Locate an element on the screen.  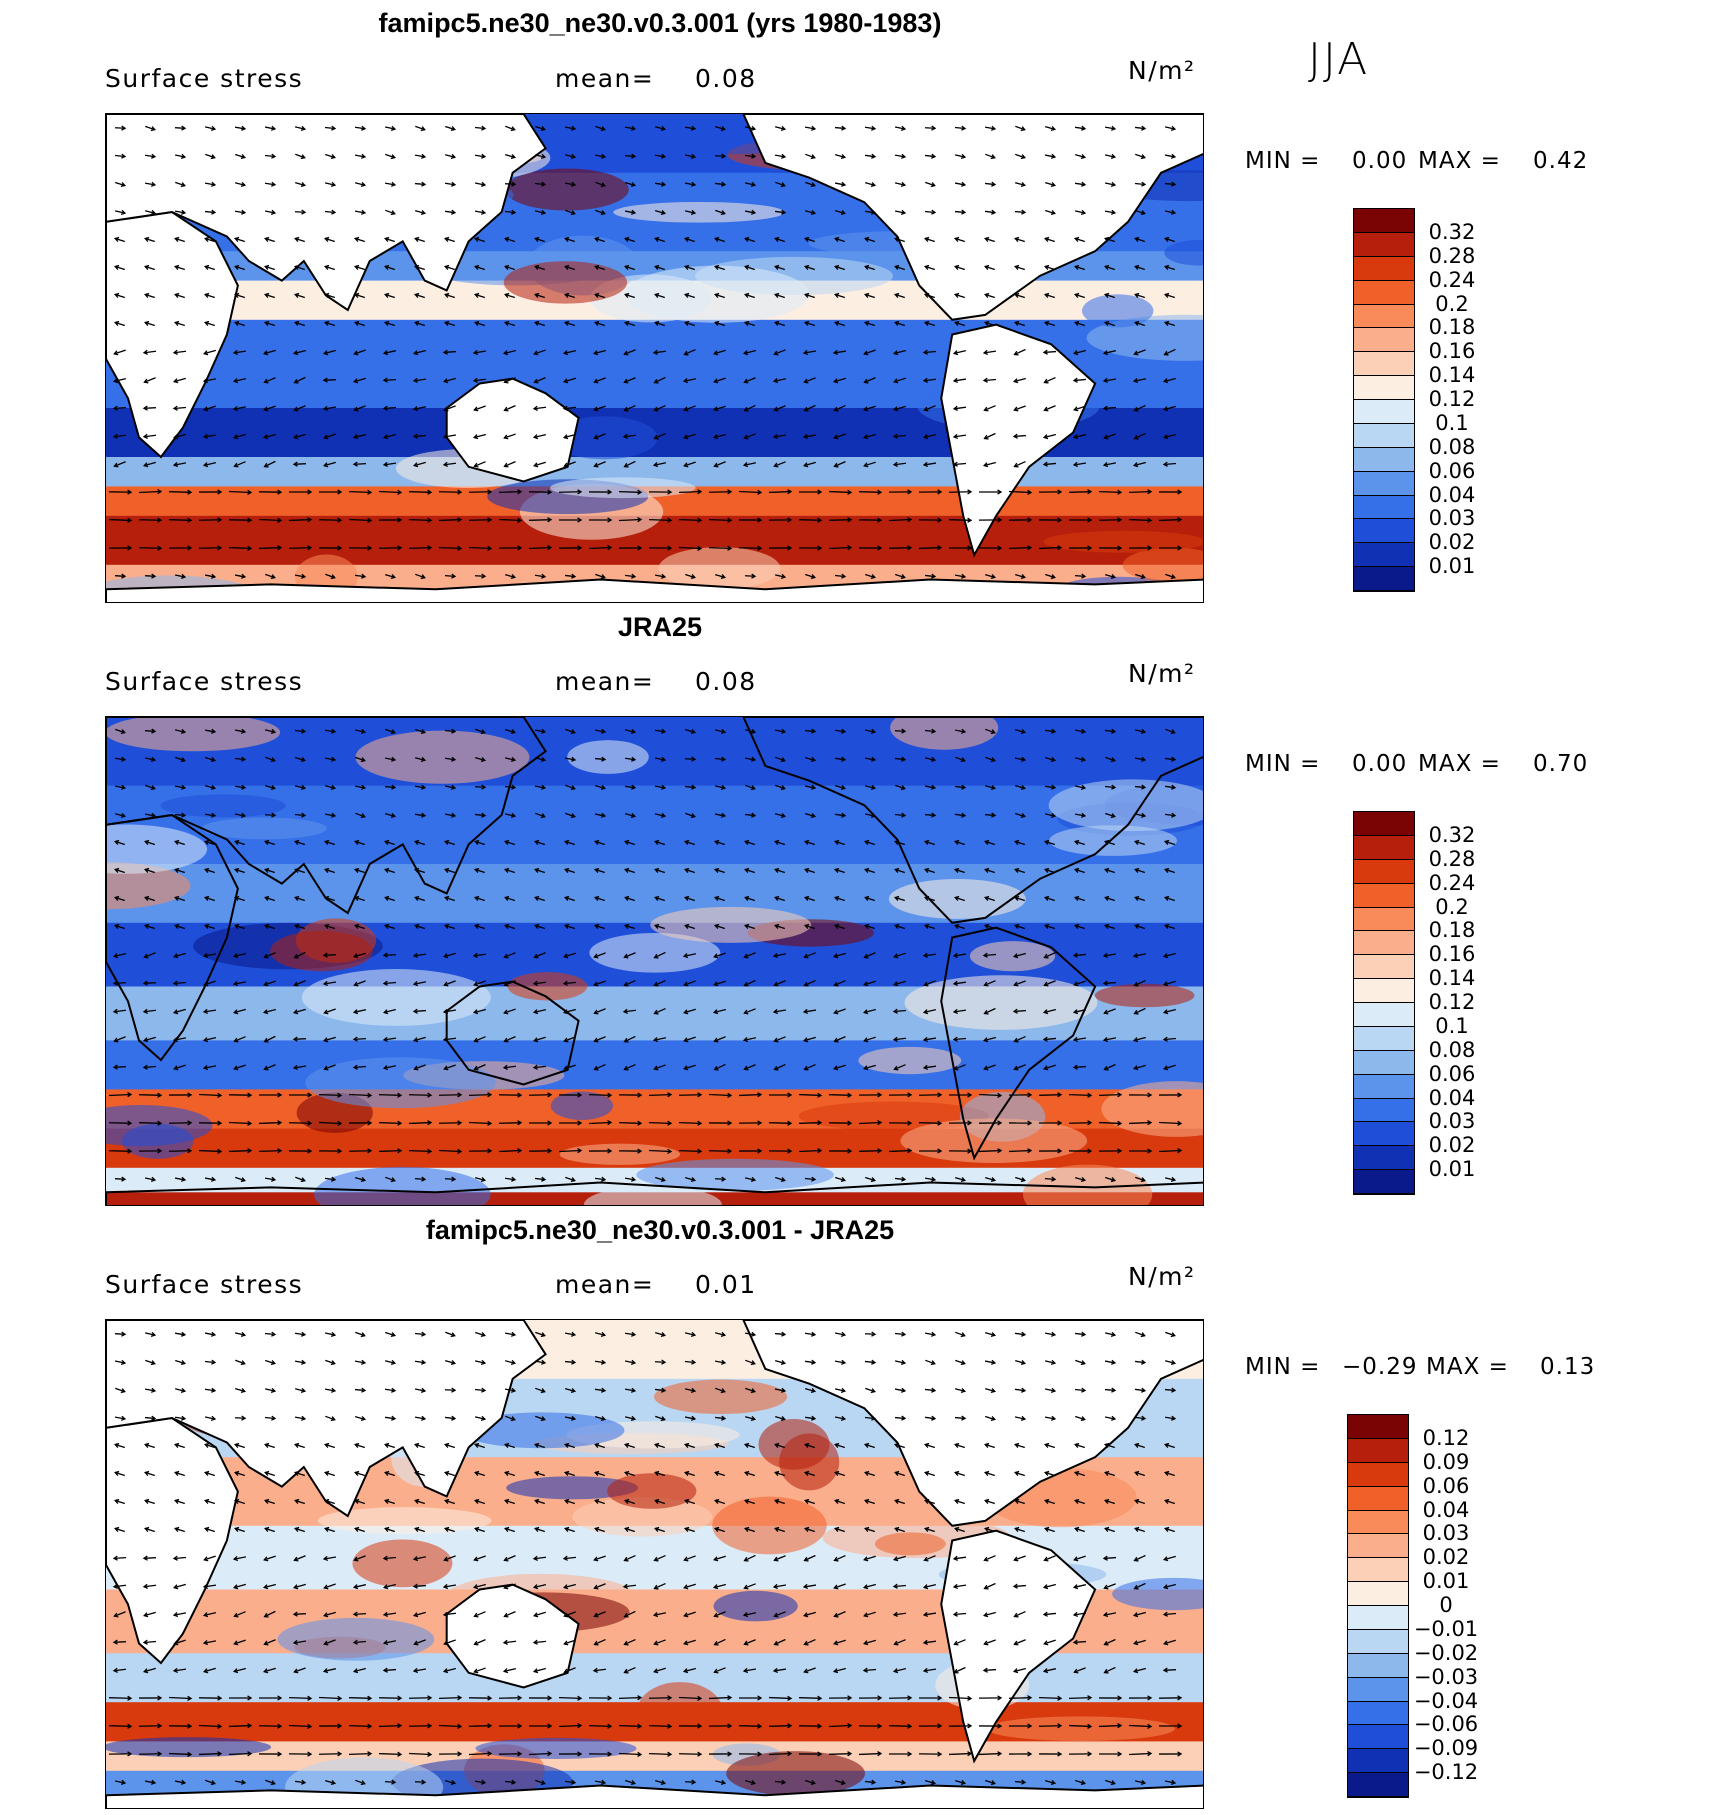
colorbar-tick-label: 0.28 is located at coordinates (1452, 255).